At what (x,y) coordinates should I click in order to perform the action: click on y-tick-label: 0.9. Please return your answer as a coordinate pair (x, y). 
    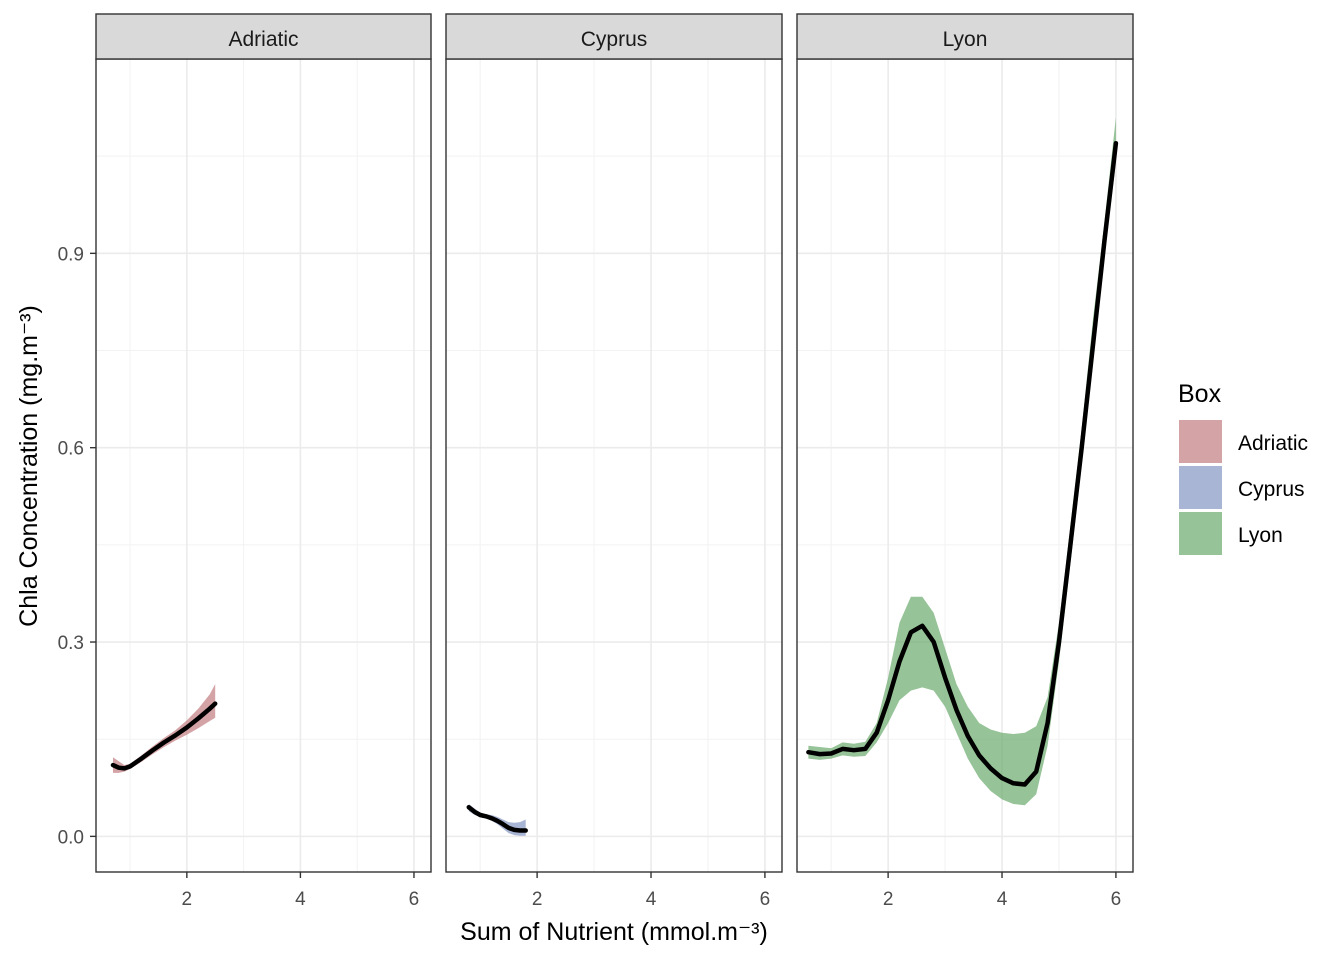
    Looking at the image, I should click on (71, 254).